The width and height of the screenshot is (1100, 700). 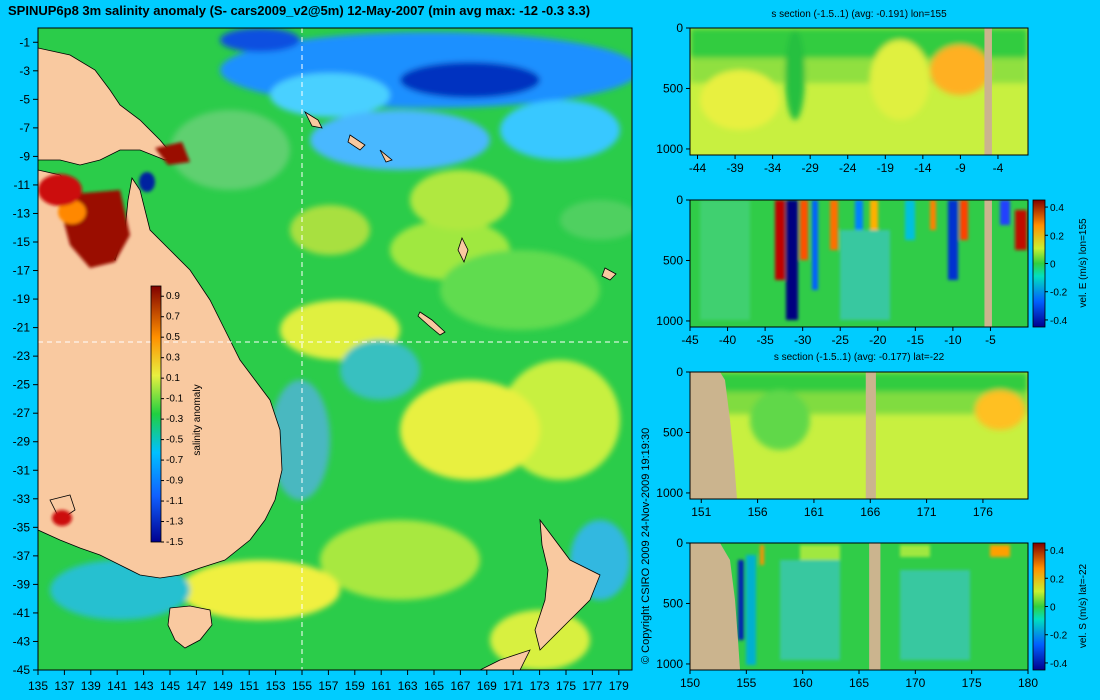 What do you see at coordinates (746, 683) in the screenshot?
I see `section-x-tick-label: 155` at bounding box center [746, 683].